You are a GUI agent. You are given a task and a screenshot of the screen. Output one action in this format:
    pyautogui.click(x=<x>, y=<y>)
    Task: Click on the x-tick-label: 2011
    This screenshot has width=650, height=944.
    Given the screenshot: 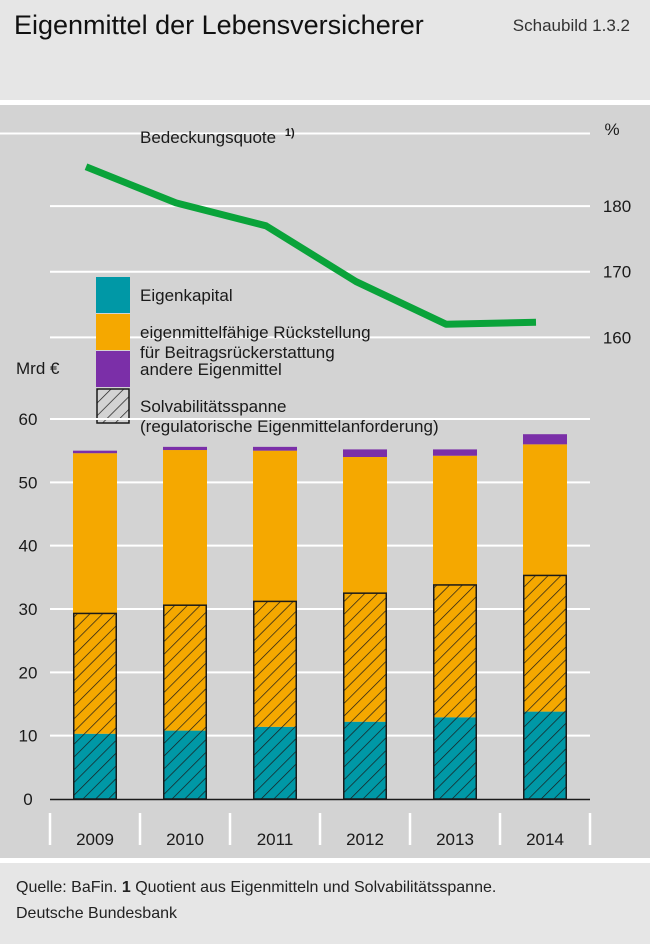 What is the action you would take?
    pyautogui.click(x=275, y=839)
    